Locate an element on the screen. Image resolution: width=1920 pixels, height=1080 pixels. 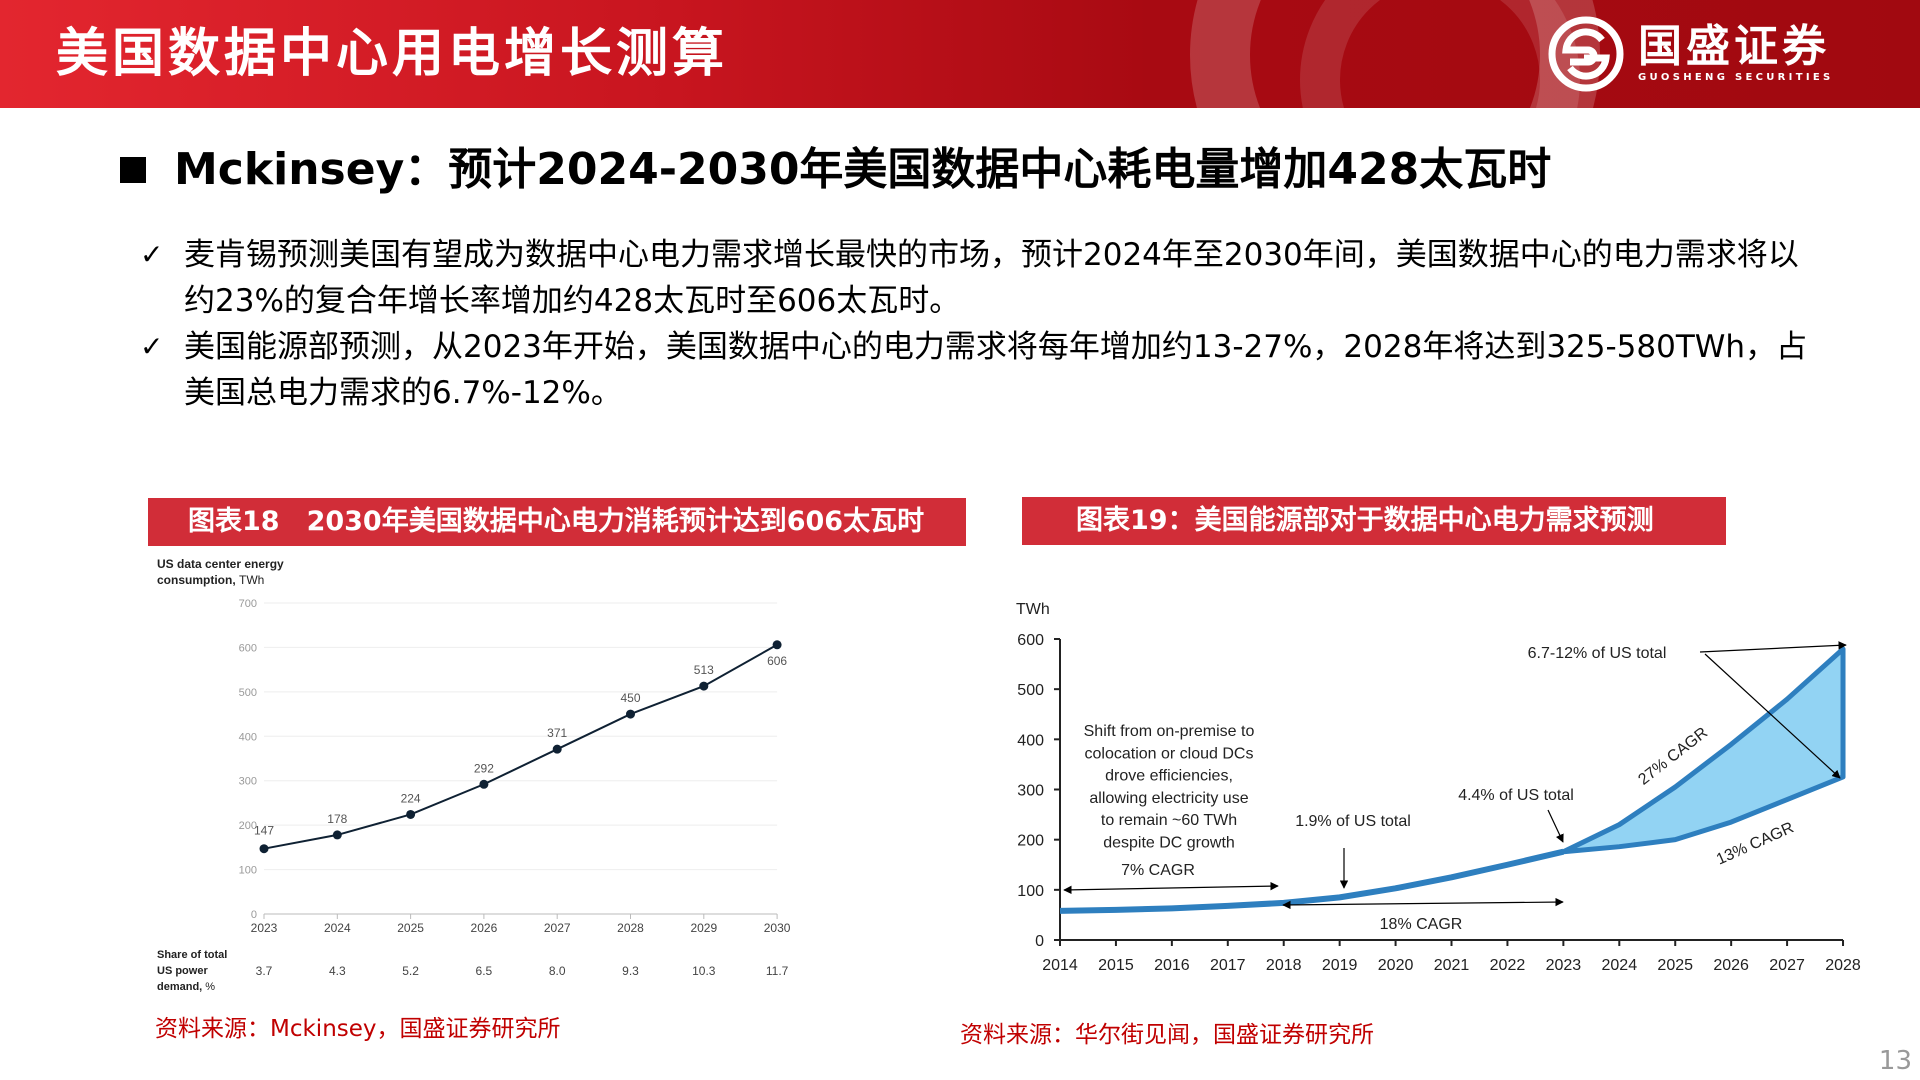
annotation-text: 1.9% of US total is located at coordinates (1353, 821).